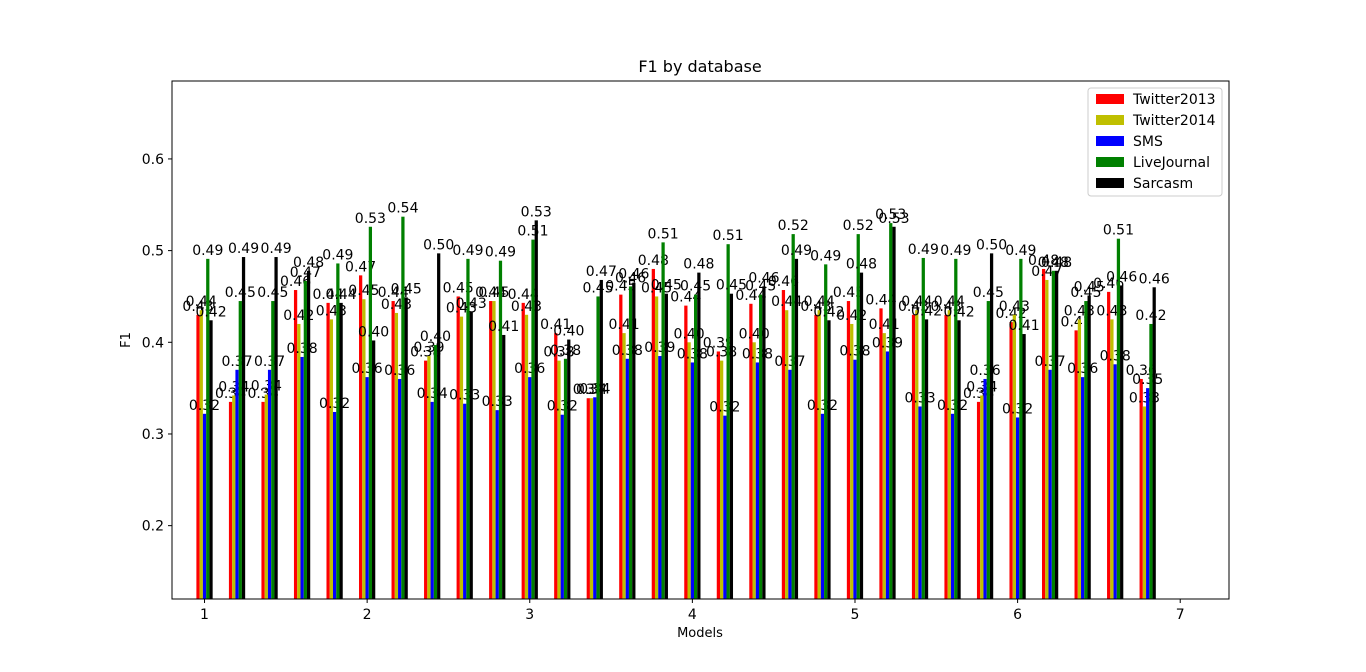  What do you see at coordinates (1174, 100) in the screenshot?
I see `legend-label-twitter2013: Twitter2013` at bounding box center [1174, 100].